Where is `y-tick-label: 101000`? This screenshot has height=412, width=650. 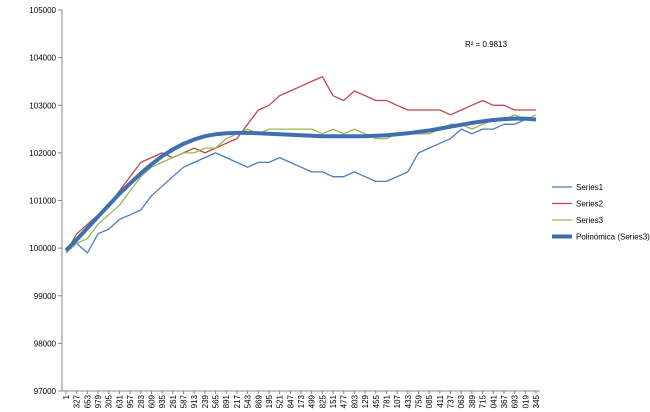
y-tick-label: 101000 is located at coordinates (42, 201).